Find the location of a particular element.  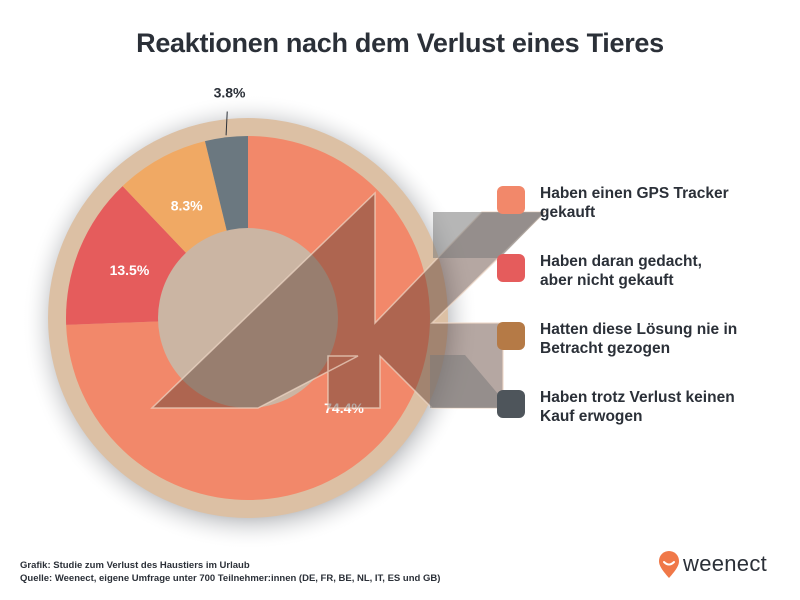

legend-label: Haben daran gedacht, aber nicht gekauft is located at coordinates (621, 271).